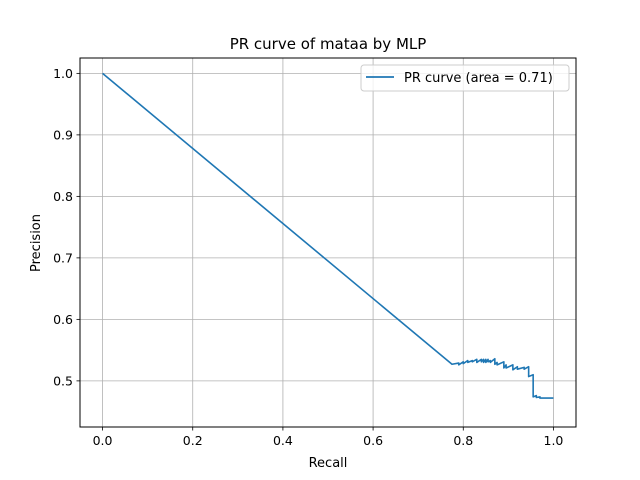 This screenshot has width=640, height=480. What do you see at coordinates (328, 44) in the screenshot?
I see `chart-title: PR curve of mataa by MLP` at bounding box center [328, 44].